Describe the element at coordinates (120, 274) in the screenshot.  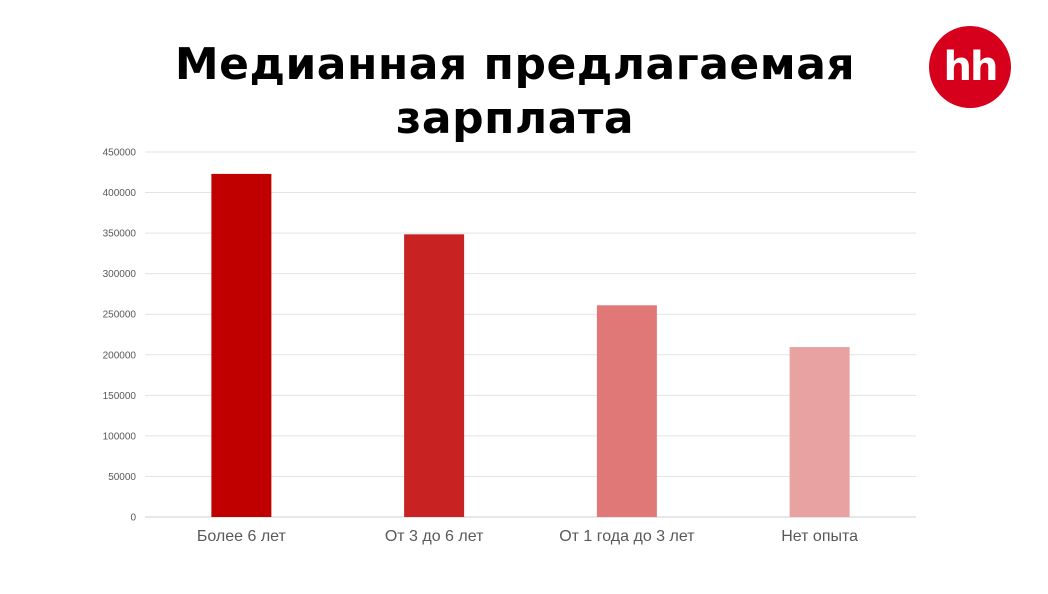
I see `y-tick-label: 300000` at that location.